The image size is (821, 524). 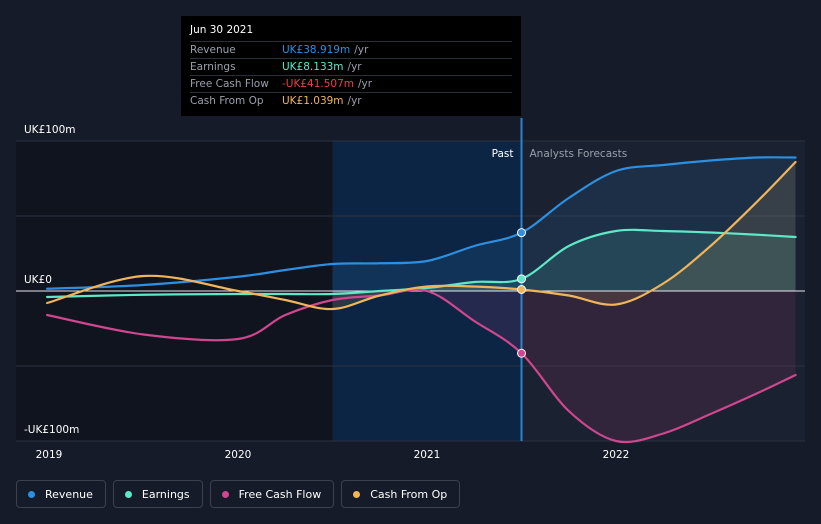 I want to click on line-earnings, so click(x=421, y=263).